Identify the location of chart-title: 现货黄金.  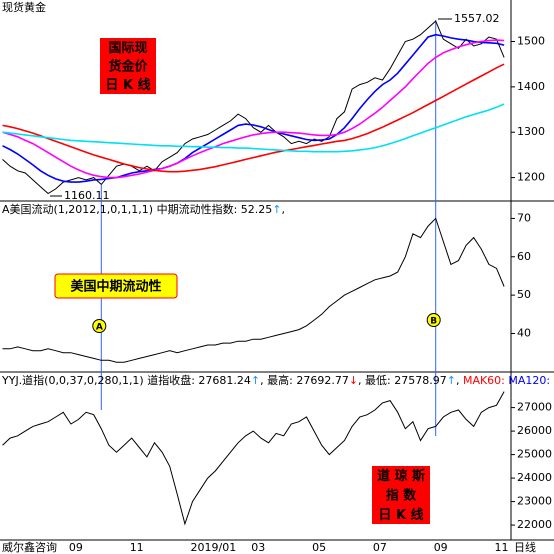
(24, 7).